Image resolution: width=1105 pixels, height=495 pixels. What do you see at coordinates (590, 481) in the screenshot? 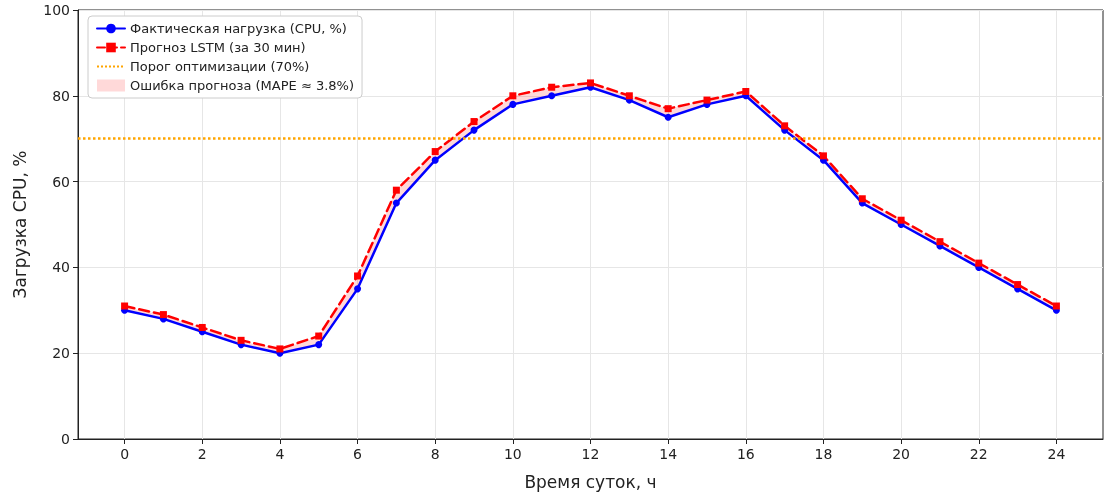
I see `x-axis-title: Время суток, ч` at bounding box center [590, 481].